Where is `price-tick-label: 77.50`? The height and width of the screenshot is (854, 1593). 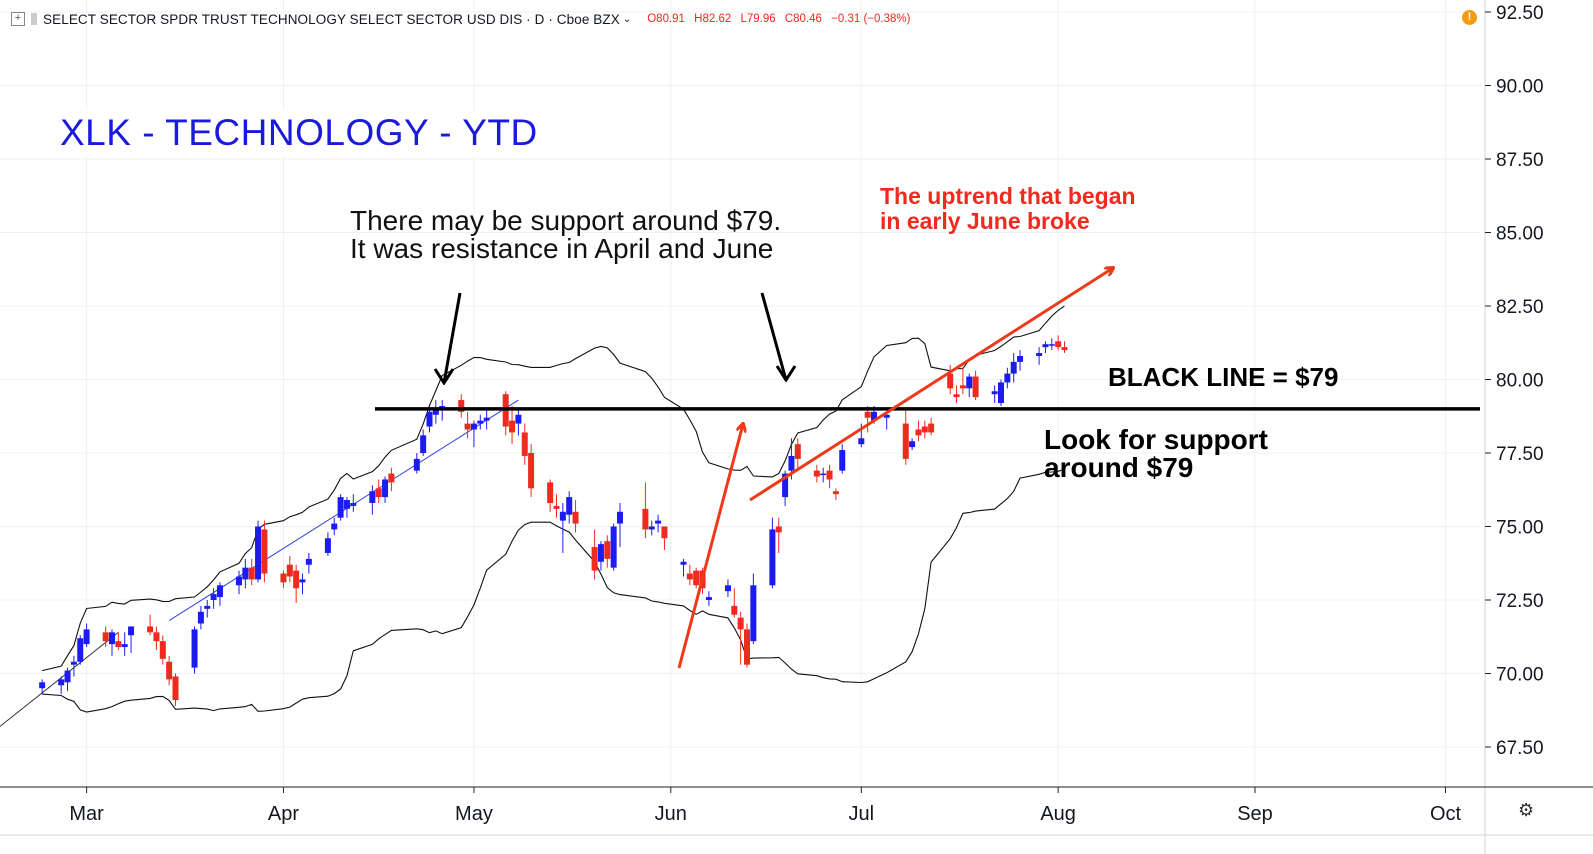
price-tick-label: 77.50 is located at coordinates (1520, 454).